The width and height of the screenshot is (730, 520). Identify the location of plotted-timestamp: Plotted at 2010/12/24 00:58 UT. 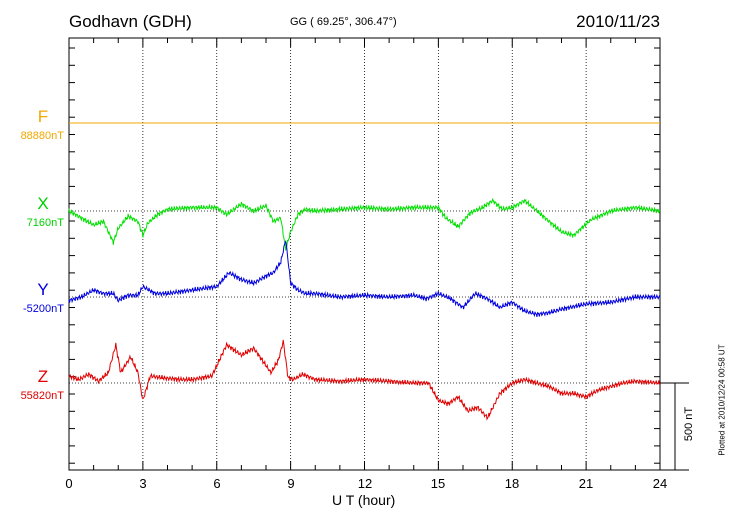
(722, 400).